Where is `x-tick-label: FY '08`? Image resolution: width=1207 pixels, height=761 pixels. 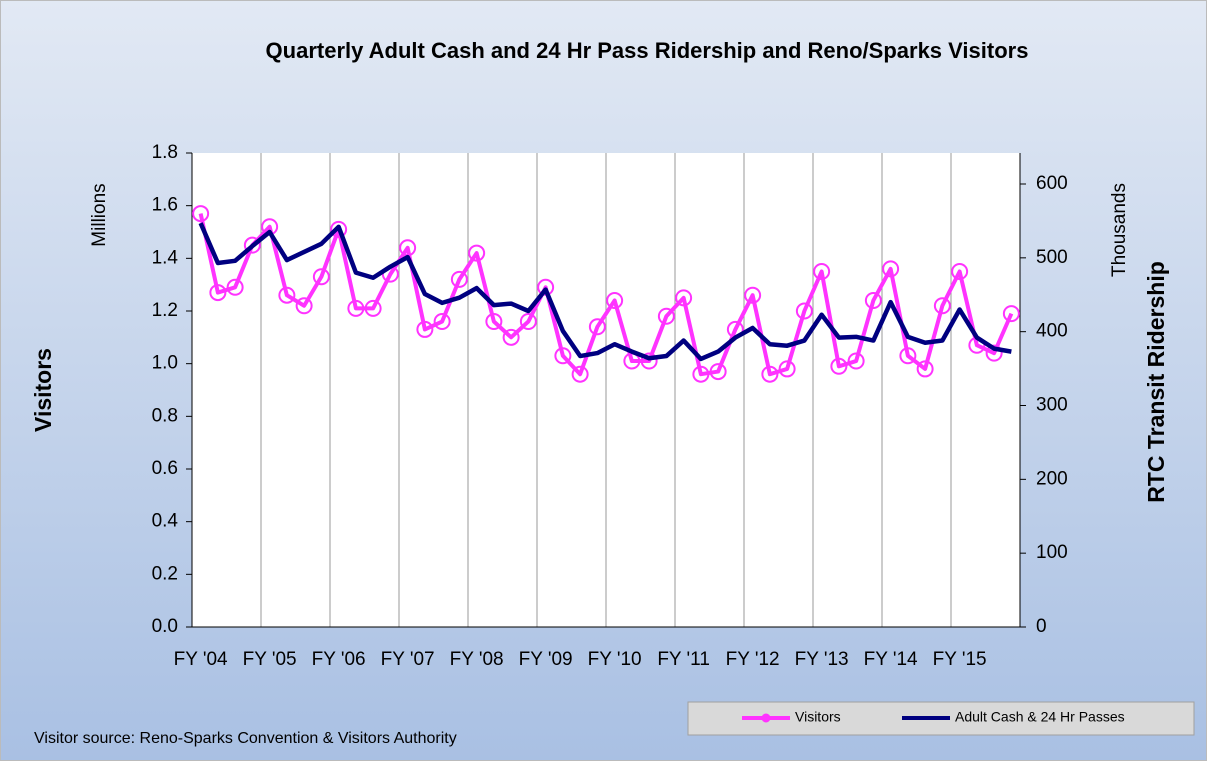
x-tick-label: FY '08 is located at coordinates (477, 659).